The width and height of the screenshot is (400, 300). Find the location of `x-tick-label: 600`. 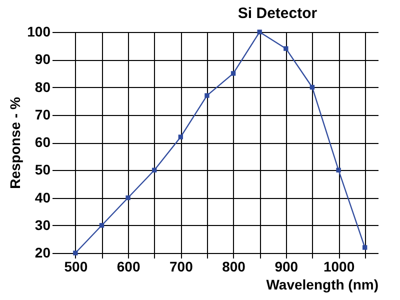

x-tick-label: 600 is located at coordinates (128, 266).